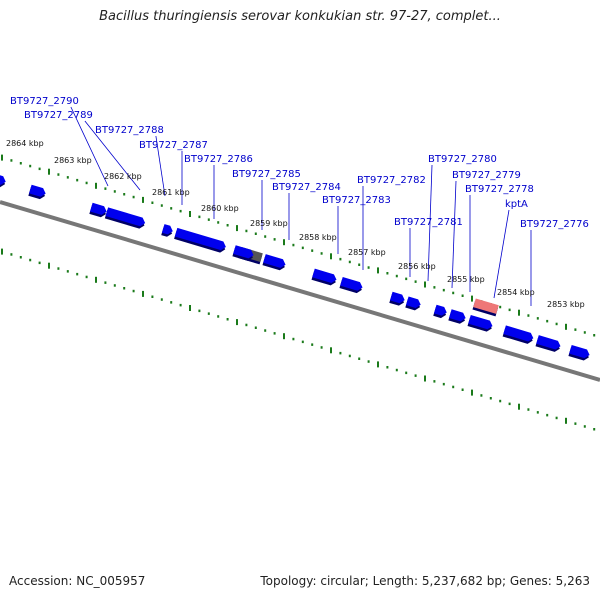 This screenshot has width=600, height=600. I want to click on kbp-label: 2858 kbp, so click(318, 237).